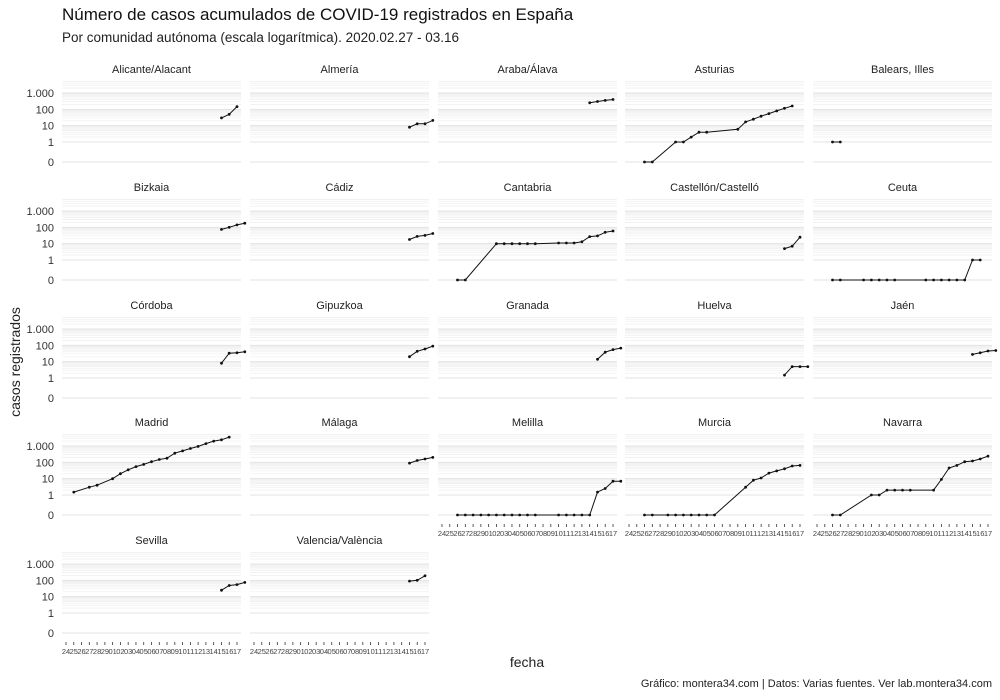 The image size is (1000, 700). Describe the element at coordinates (457, 533) in the screenshot. I see `x-tick-label: 26` at that location.